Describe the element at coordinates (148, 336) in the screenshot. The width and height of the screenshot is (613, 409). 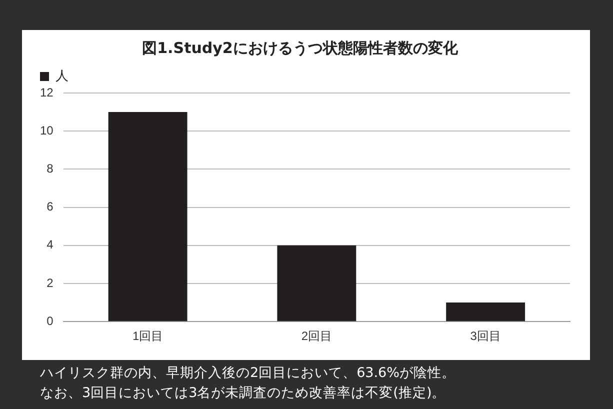
I see `x-tick-label: 1回目` at that location.